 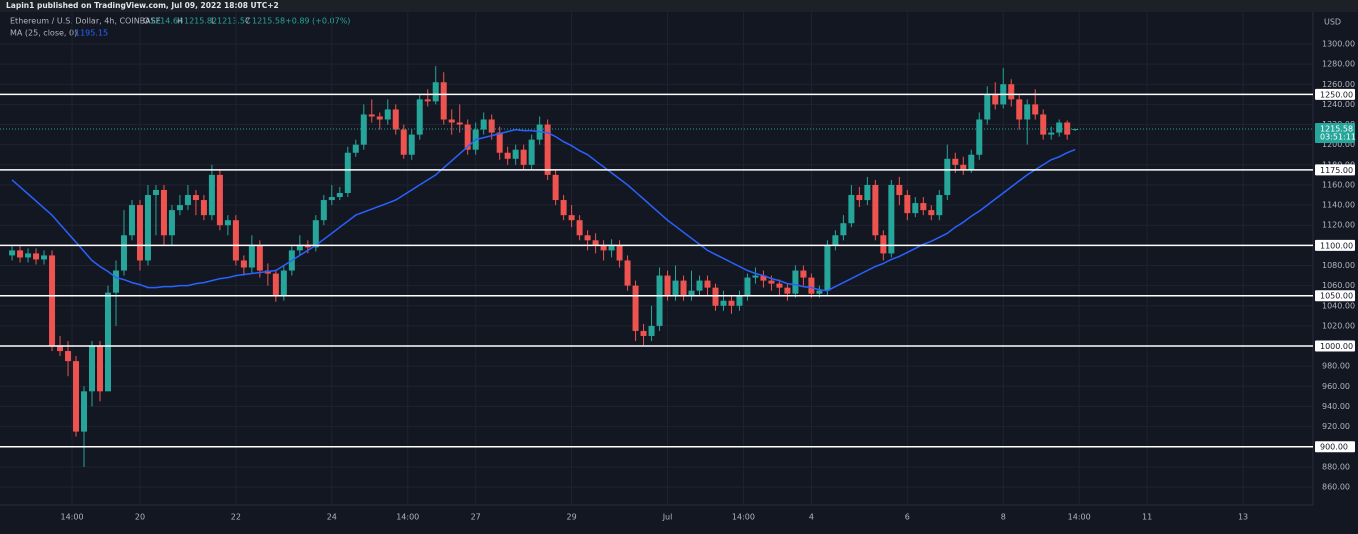 What do you see at coordinates (1336, 94) in the screenshot?
I see `level-label: 1250.00` at bounding box center [1336, 94].